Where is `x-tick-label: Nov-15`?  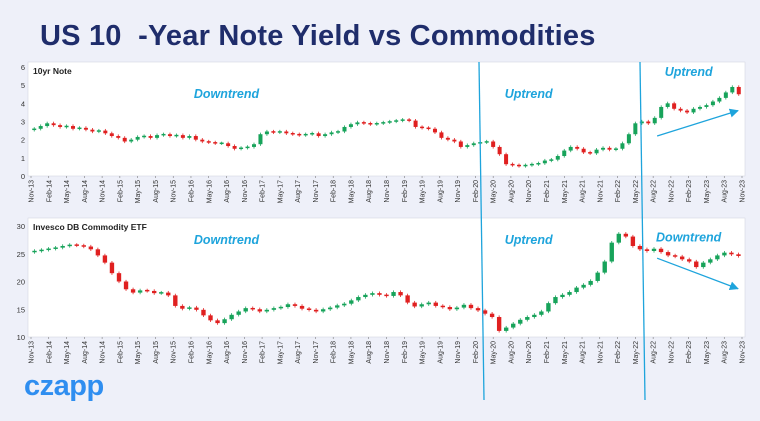 x-tick-label: Nov-15 is located at coordinates (174, 191).